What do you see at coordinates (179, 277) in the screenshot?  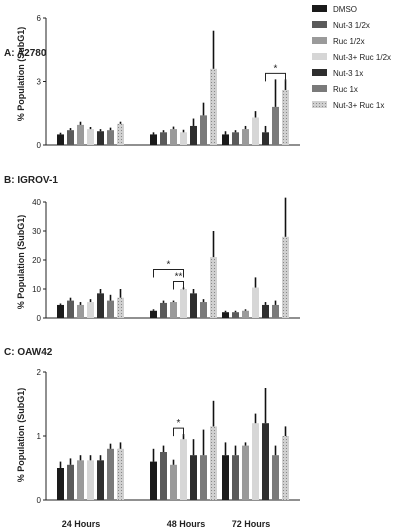 I see `significance-label: **` at bounding box center [179, 277].